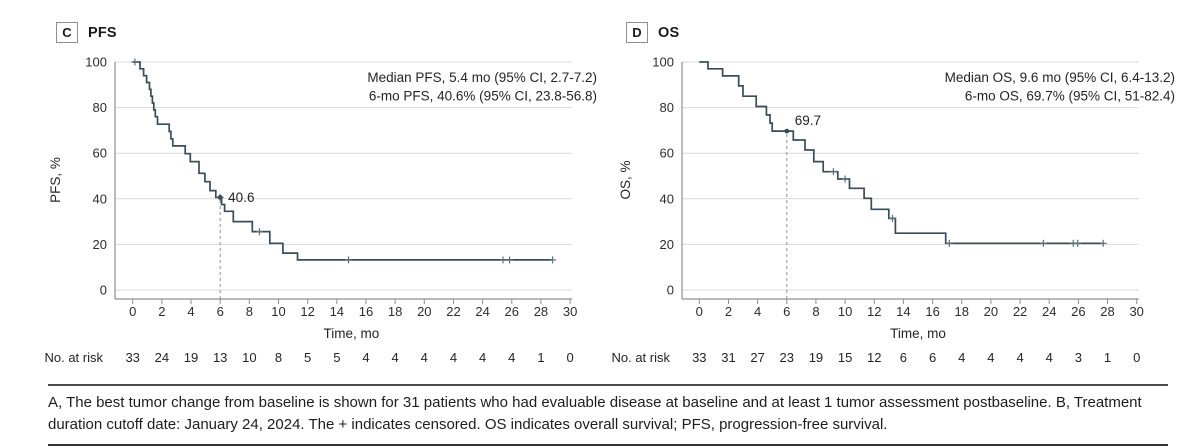 This screenshot has width=1200, height=448. What do you see at coordinates (241, 197) in the screenshot?
I see `reference-value-label: 40.6` at bounding box center [241, 197].